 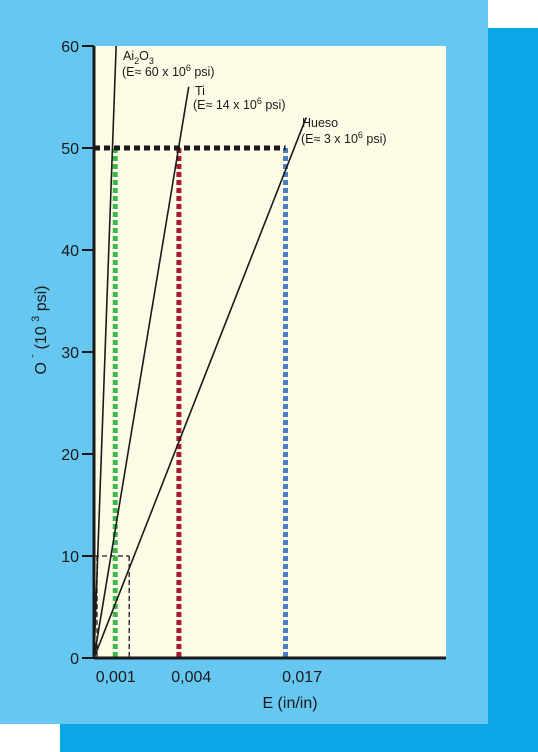 I want to click on y-tick-label: 40, so click(x=70, y=251).